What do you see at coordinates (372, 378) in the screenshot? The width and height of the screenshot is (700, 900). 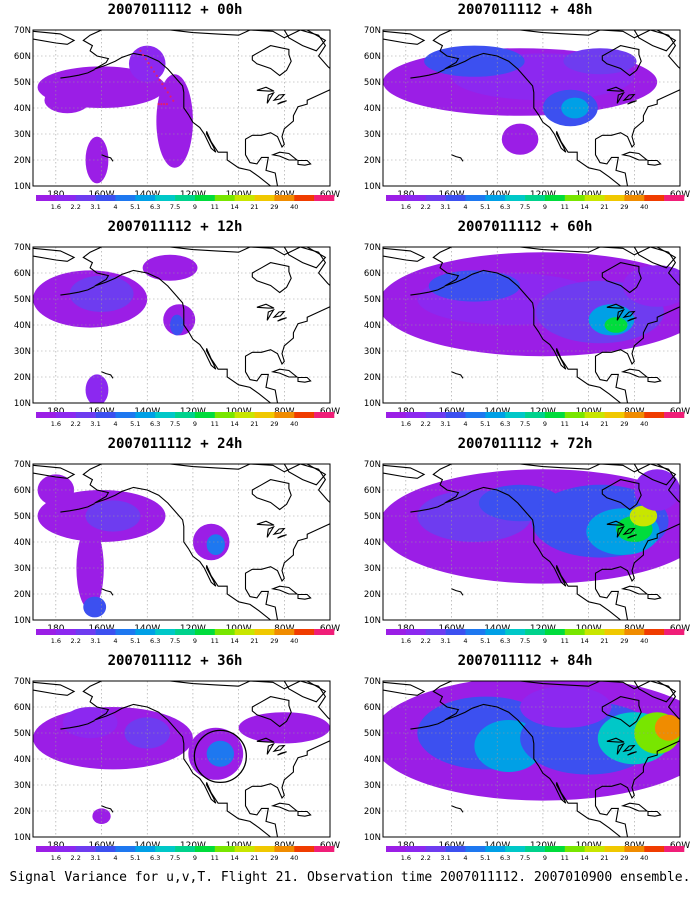 I see `lat-tick-label: 20N` at bounding box center [372, 378].